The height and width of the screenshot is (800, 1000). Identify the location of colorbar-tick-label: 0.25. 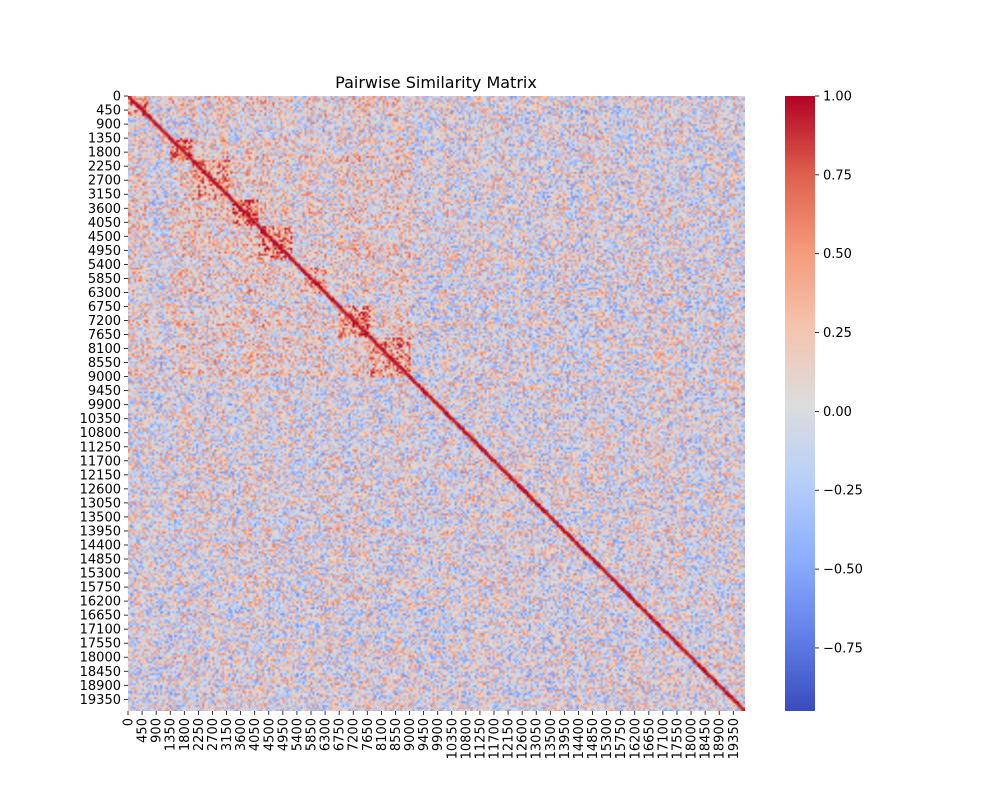
(837, 333).